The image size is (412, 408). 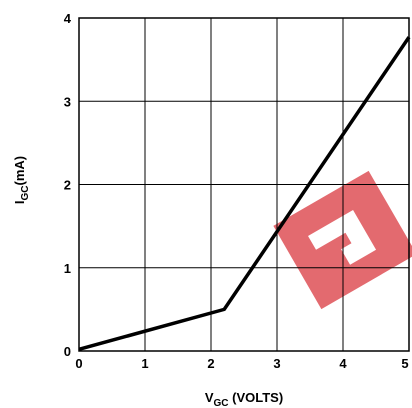 I want to click on y-tick-label: 1, so click(x=67, y=268).